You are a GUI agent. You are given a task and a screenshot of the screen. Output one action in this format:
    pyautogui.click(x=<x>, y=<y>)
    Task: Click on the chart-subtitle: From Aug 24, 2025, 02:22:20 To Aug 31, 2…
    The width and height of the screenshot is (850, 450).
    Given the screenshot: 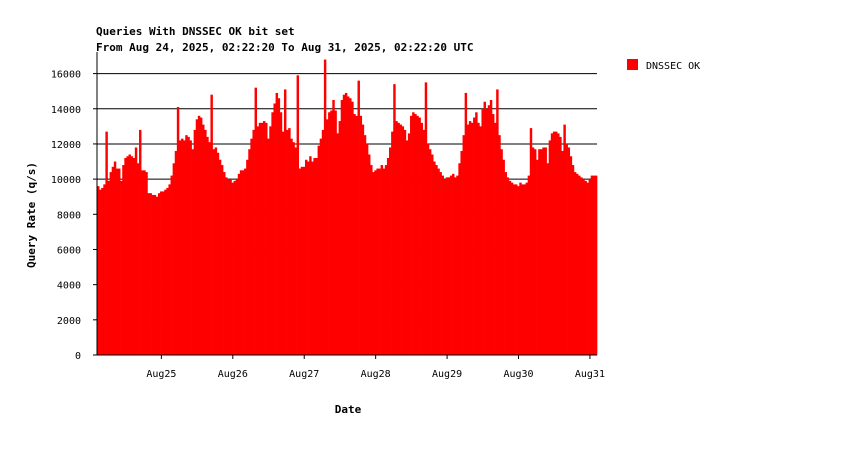 What is the action you would take?
    pyautogui.click(x=285, y=47)
    